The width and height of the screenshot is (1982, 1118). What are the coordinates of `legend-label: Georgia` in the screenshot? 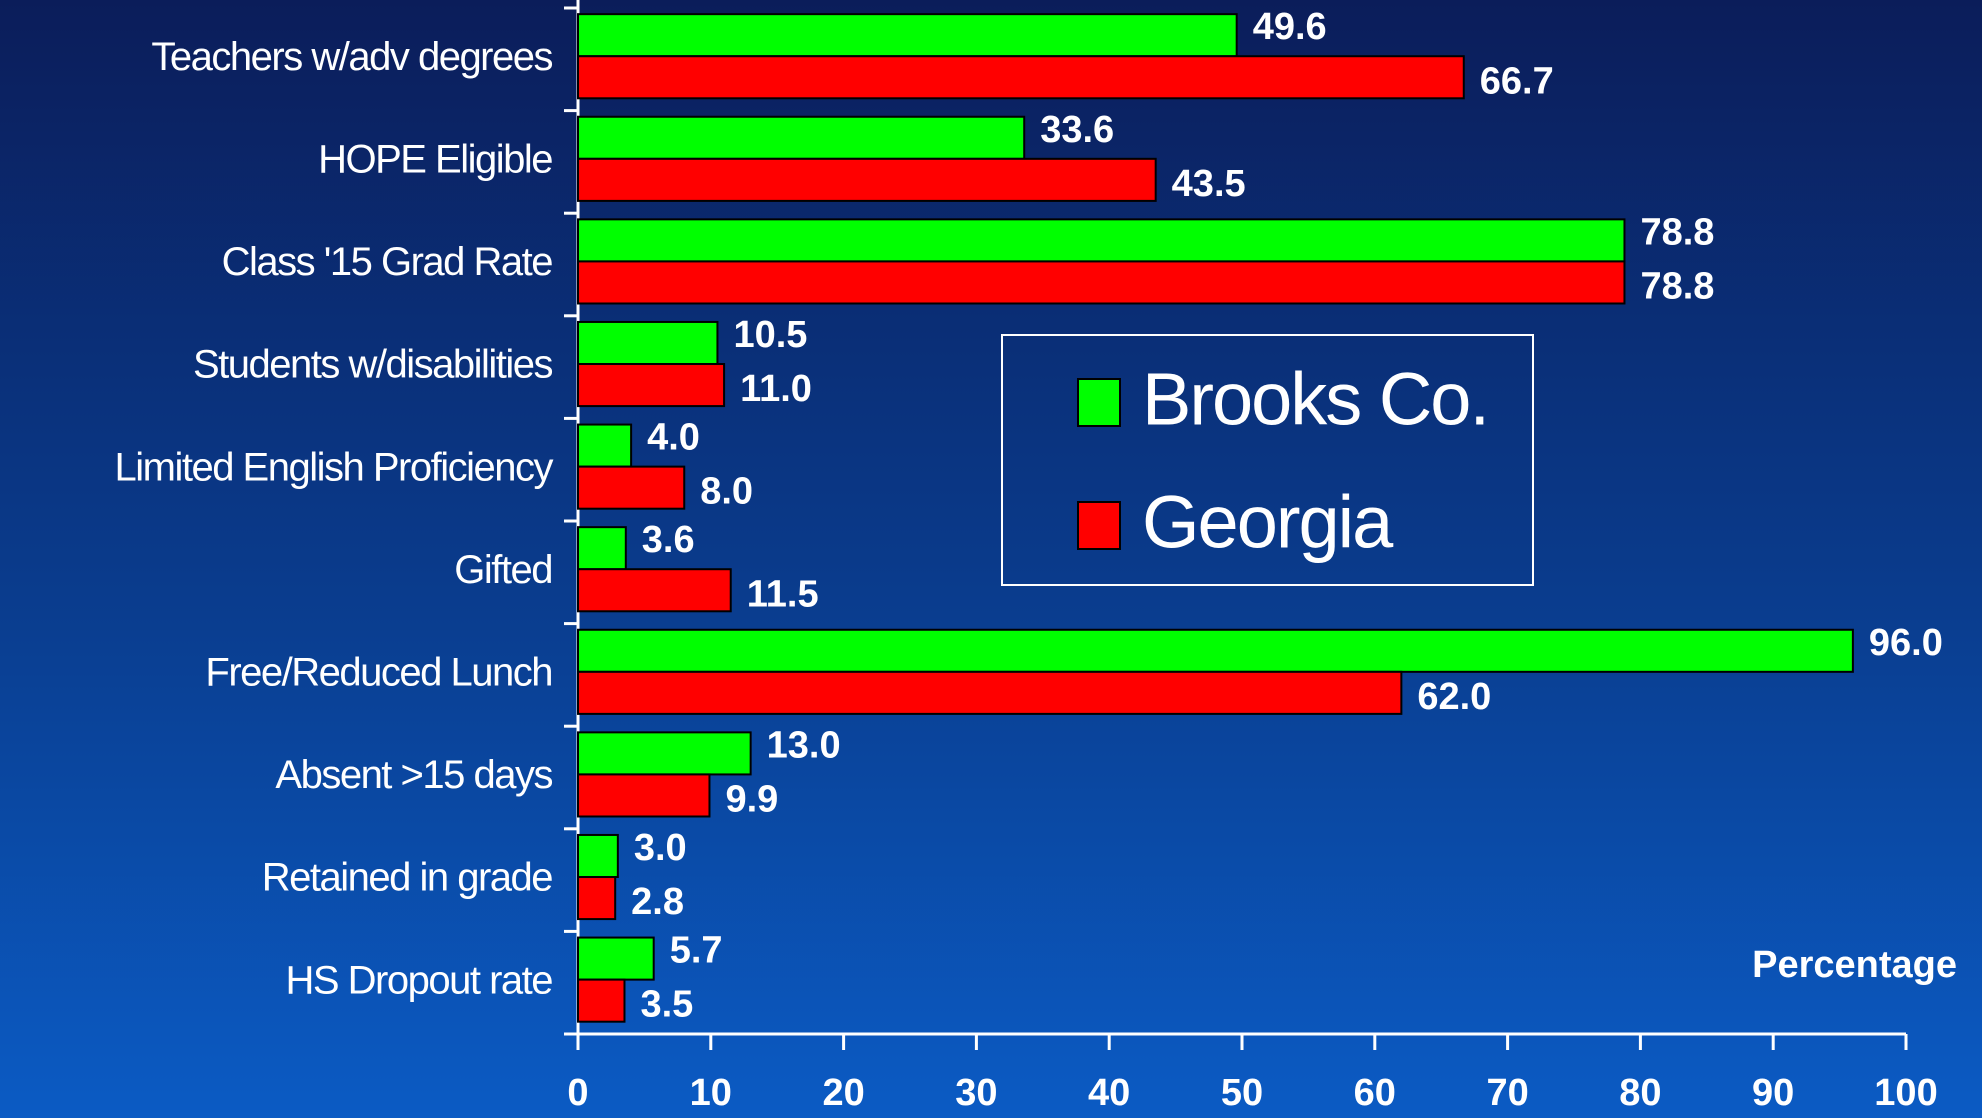 It's located at (1268, 522).